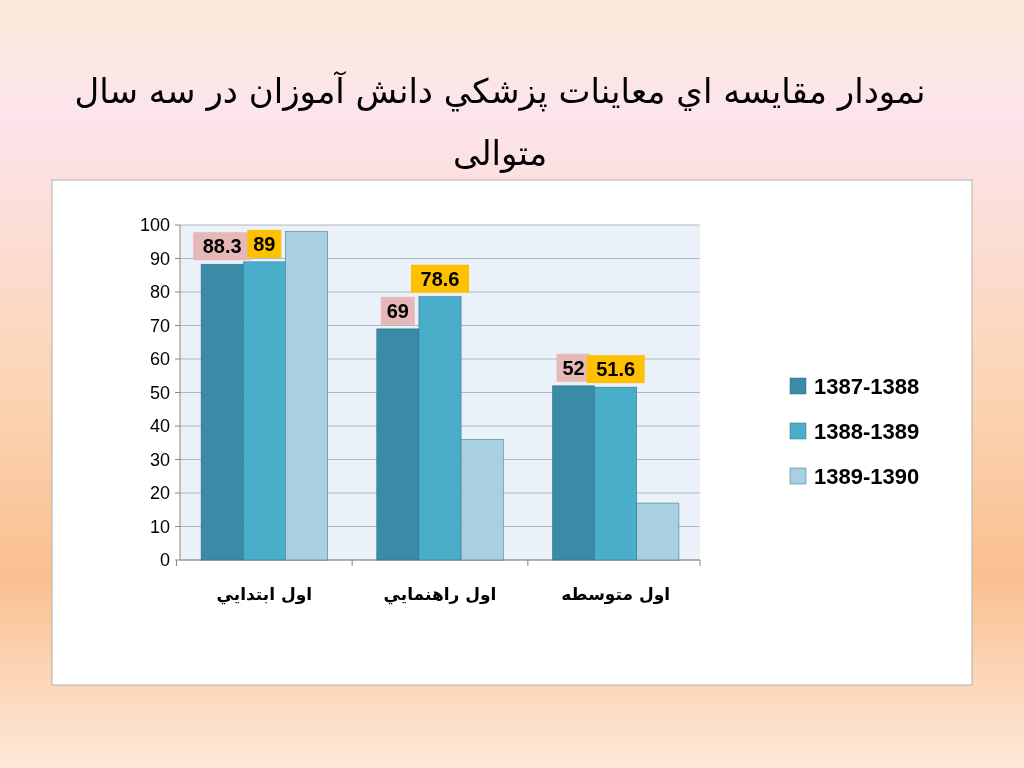  Describe the element at coordinates (159, 493) in the screenshot. I see `y-tick-label: 20` at that location.